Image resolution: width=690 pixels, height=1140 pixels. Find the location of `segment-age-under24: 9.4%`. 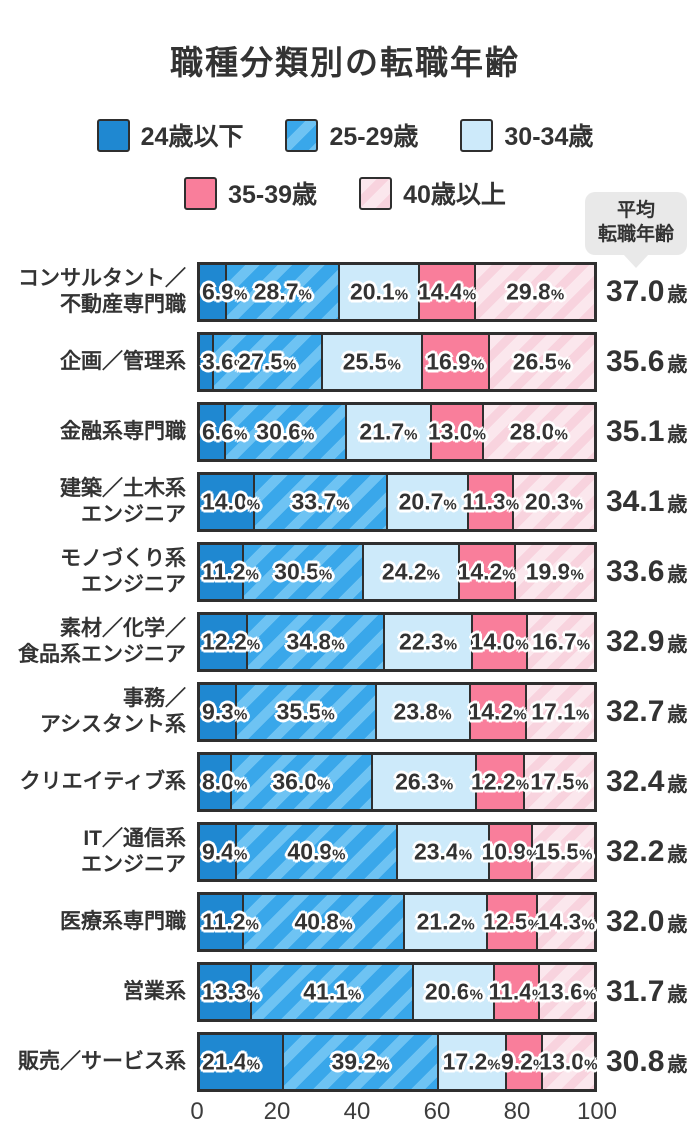

segment-age-under24: 9.4% is located at coordinates (223, 852).